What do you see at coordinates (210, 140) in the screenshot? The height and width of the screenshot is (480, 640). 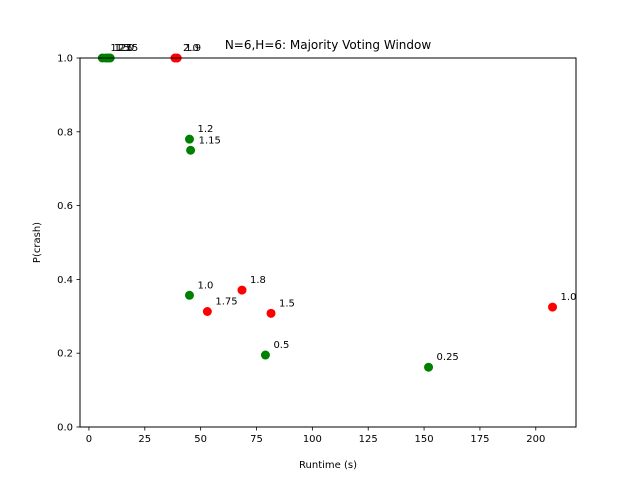 I see `point-label: 1.15` at bounding box center [210, 140].